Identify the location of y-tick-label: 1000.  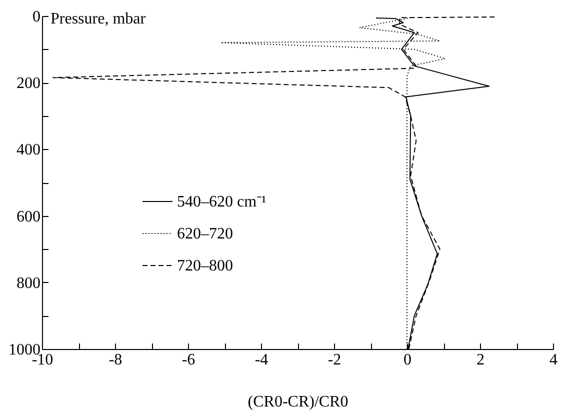
(24, 350).